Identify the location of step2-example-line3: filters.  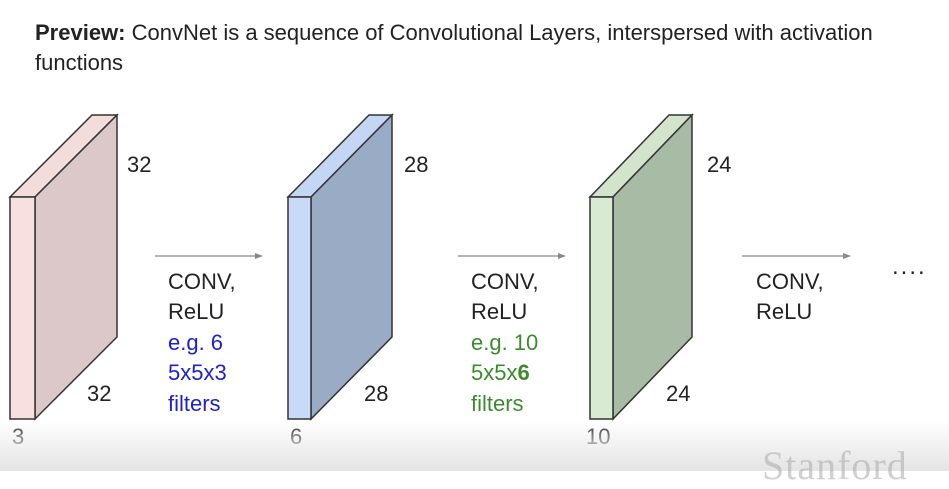
(497, 403).